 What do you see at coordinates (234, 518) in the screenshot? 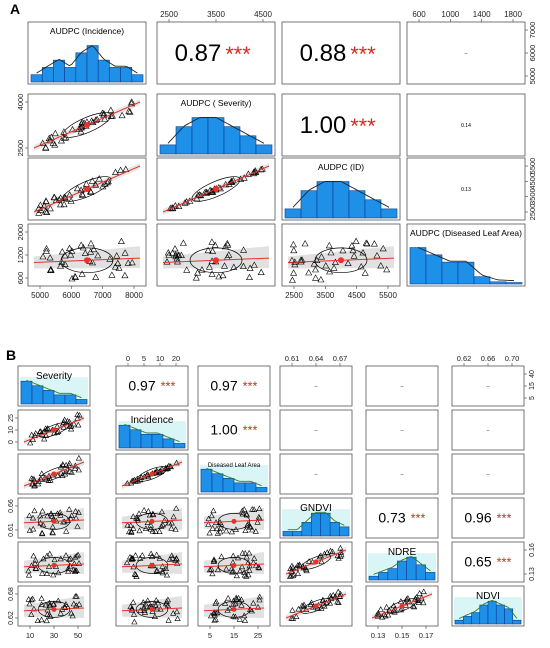
I see `cell-r3-c2` at bounding box center [234, 518].